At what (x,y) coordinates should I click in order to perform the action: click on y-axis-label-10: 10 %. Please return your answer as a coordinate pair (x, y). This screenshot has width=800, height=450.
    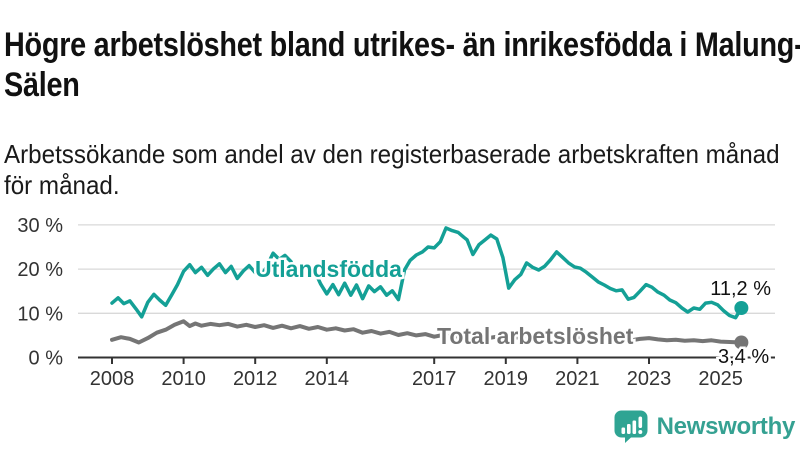
    Looking at the image, I should click on (40, 314).